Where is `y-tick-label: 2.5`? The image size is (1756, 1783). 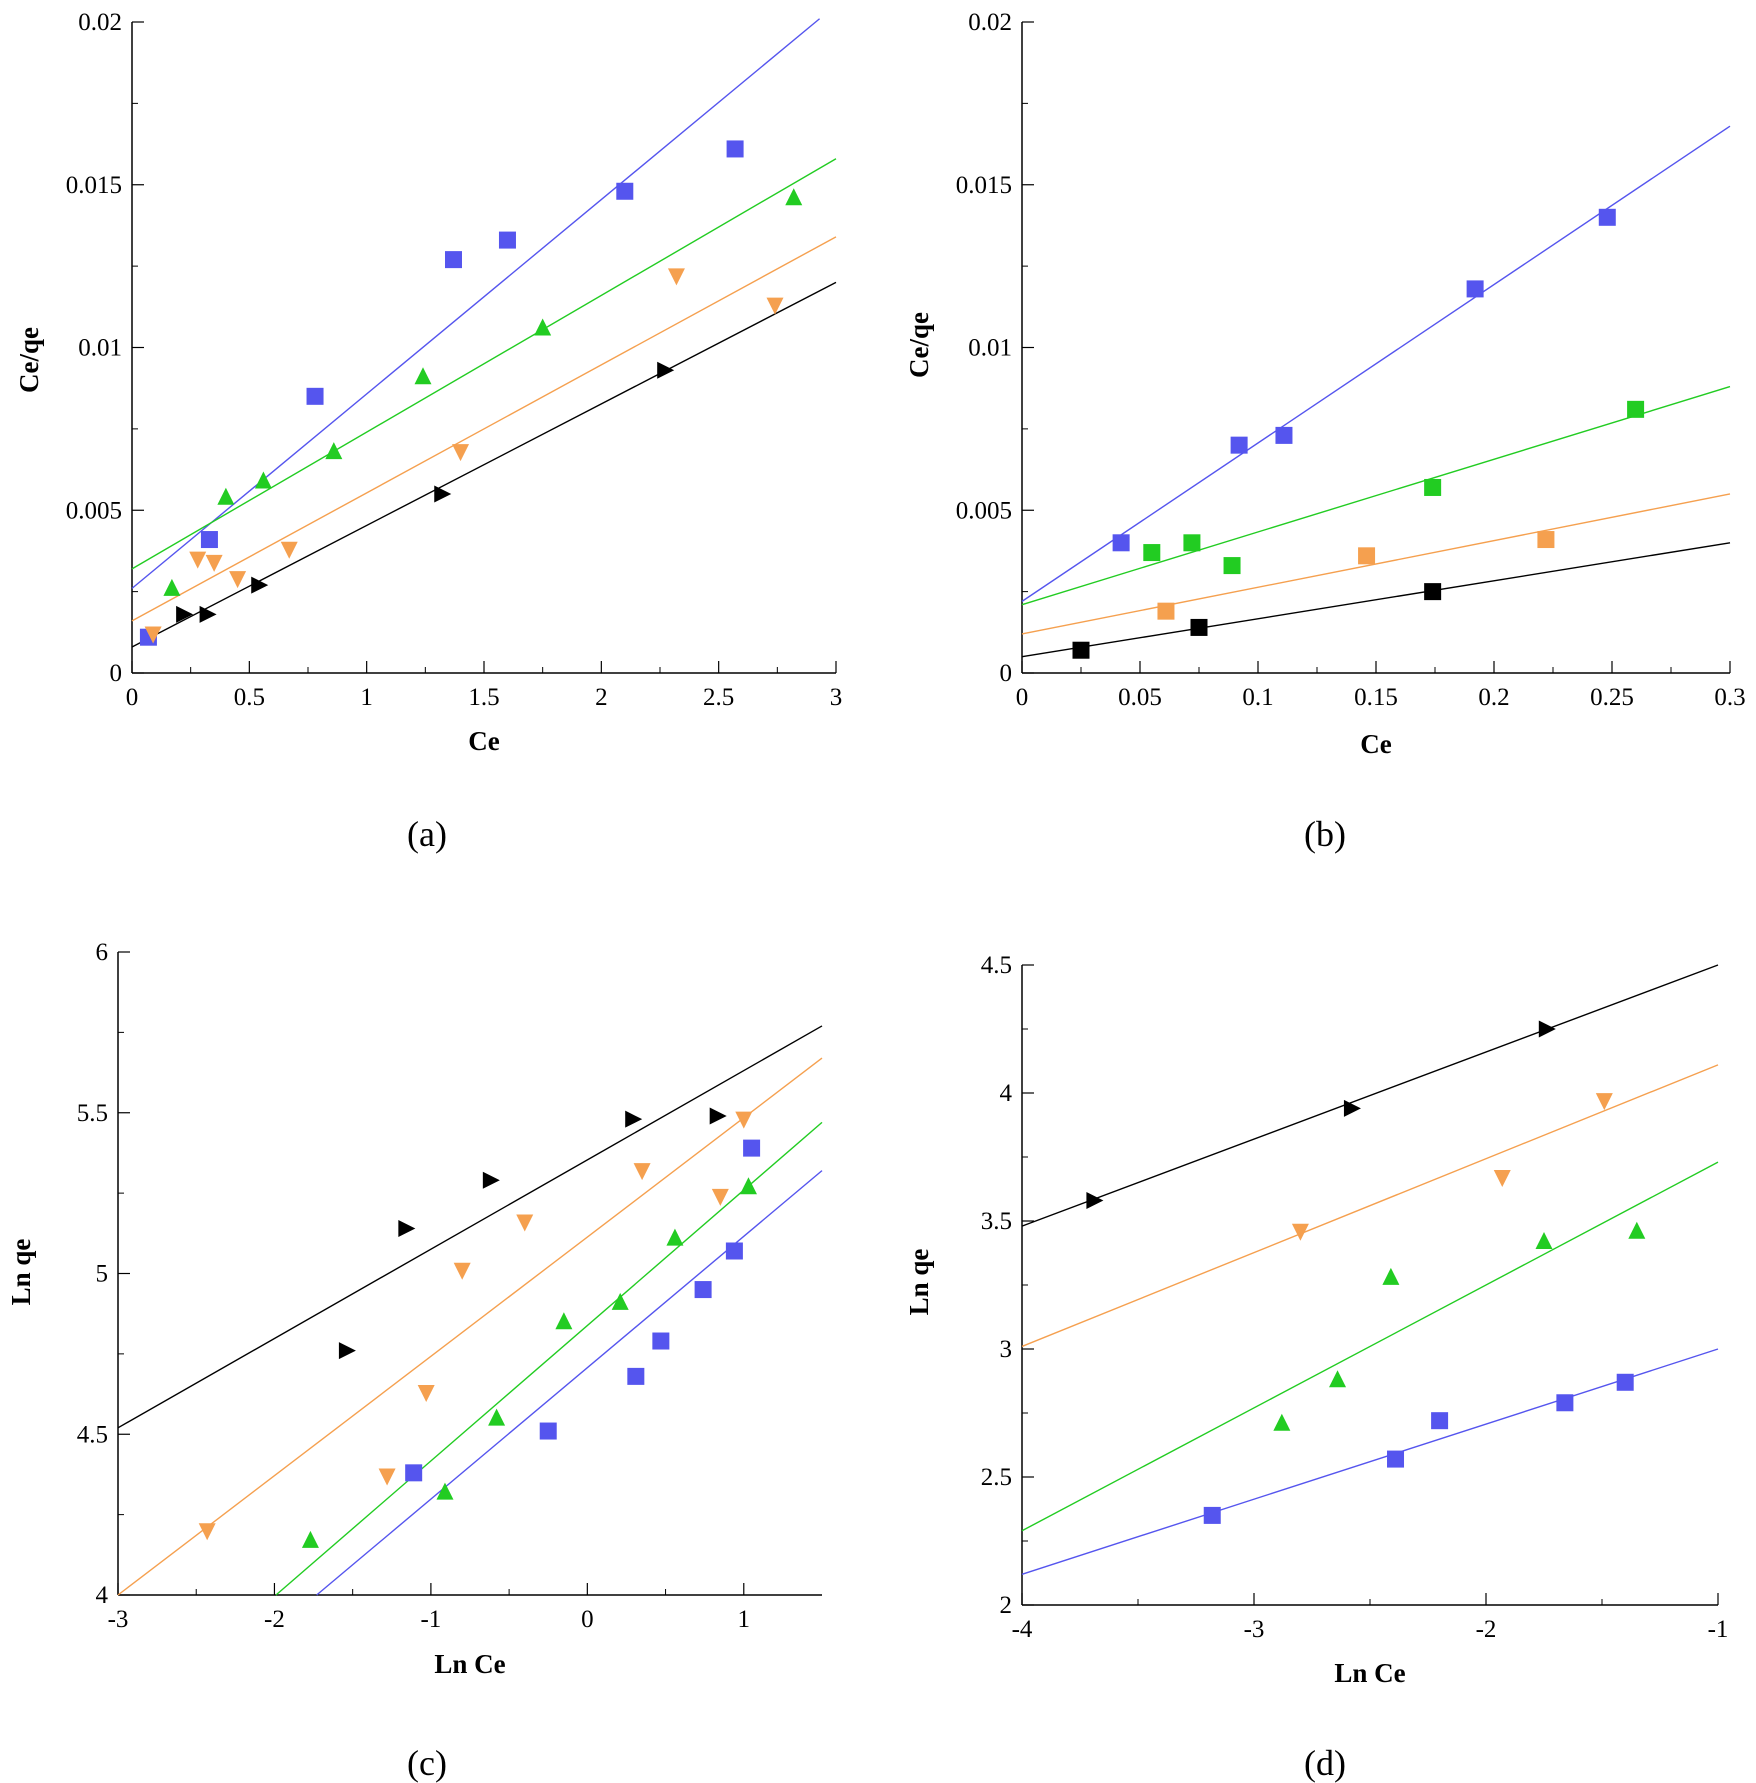 y-tick-label: 2.5 is located at coordinates (996, 1477).